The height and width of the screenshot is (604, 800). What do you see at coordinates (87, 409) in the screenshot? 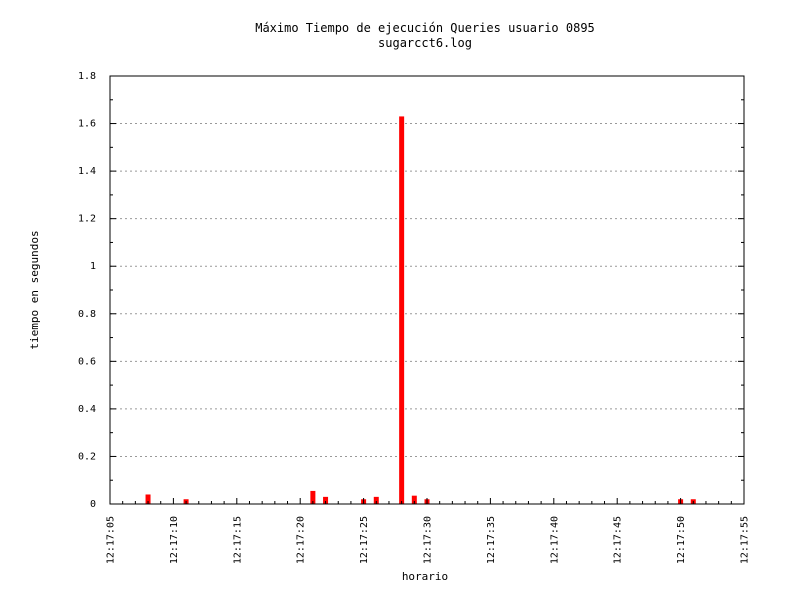
I see `y-tick-label: 0.4` at bounding box center [87, 409].